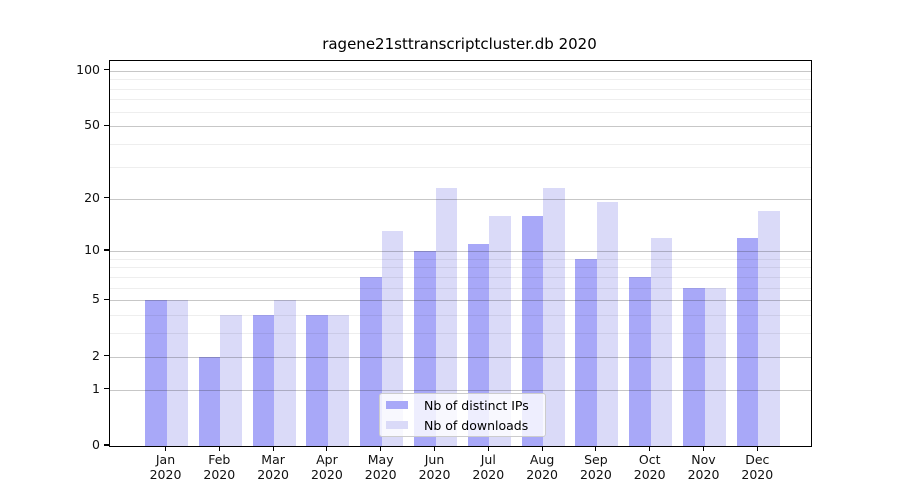  I want to click on y-tick-label-10: 10, so click(92, 250).